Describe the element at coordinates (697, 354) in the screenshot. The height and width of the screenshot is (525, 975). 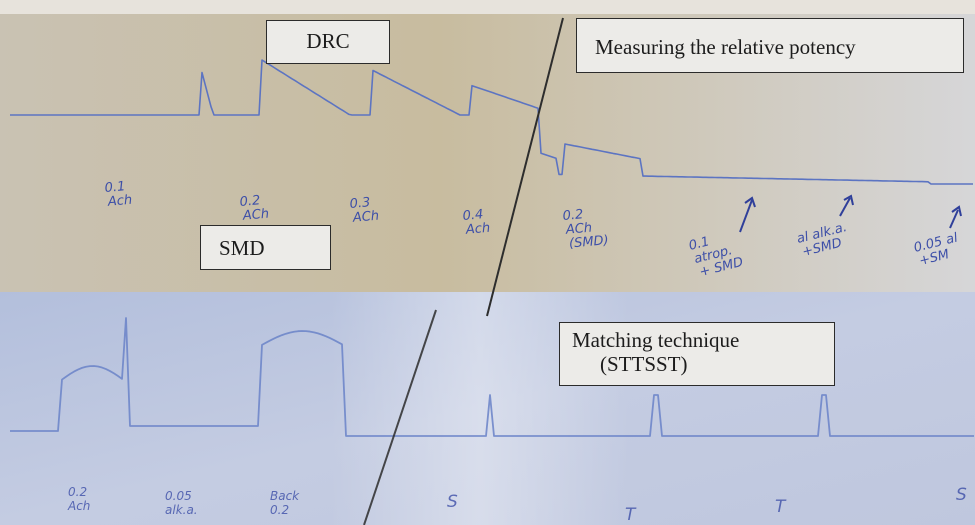
I see `matching-technique-box: Matching technique (STTSST)` at that location.